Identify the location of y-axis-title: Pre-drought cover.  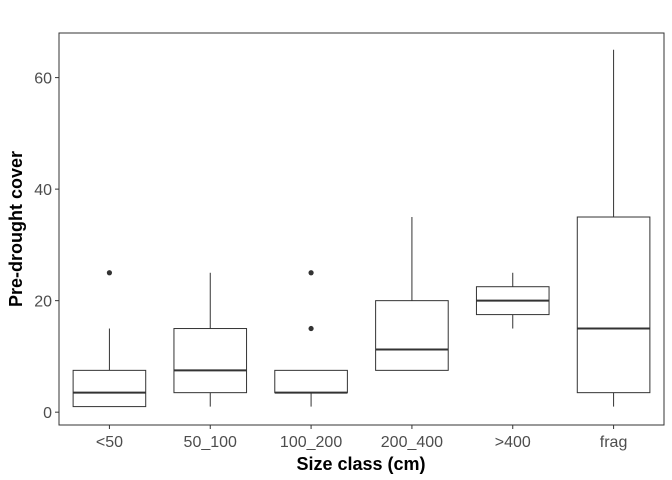
(16, 229).